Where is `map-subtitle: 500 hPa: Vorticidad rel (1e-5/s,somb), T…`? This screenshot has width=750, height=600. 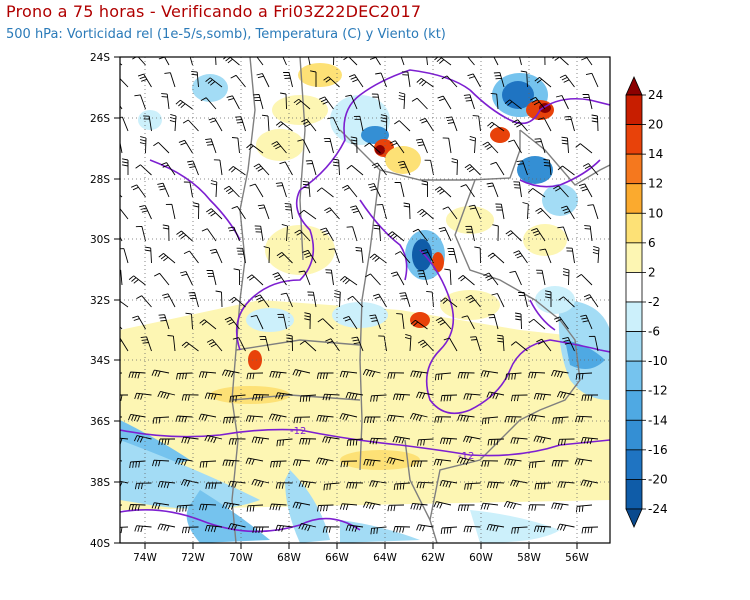
map-subtitle: 500 hPa: Vorticidad rel (1e-5/s,somb), T… is located at coordinates (226, 34).